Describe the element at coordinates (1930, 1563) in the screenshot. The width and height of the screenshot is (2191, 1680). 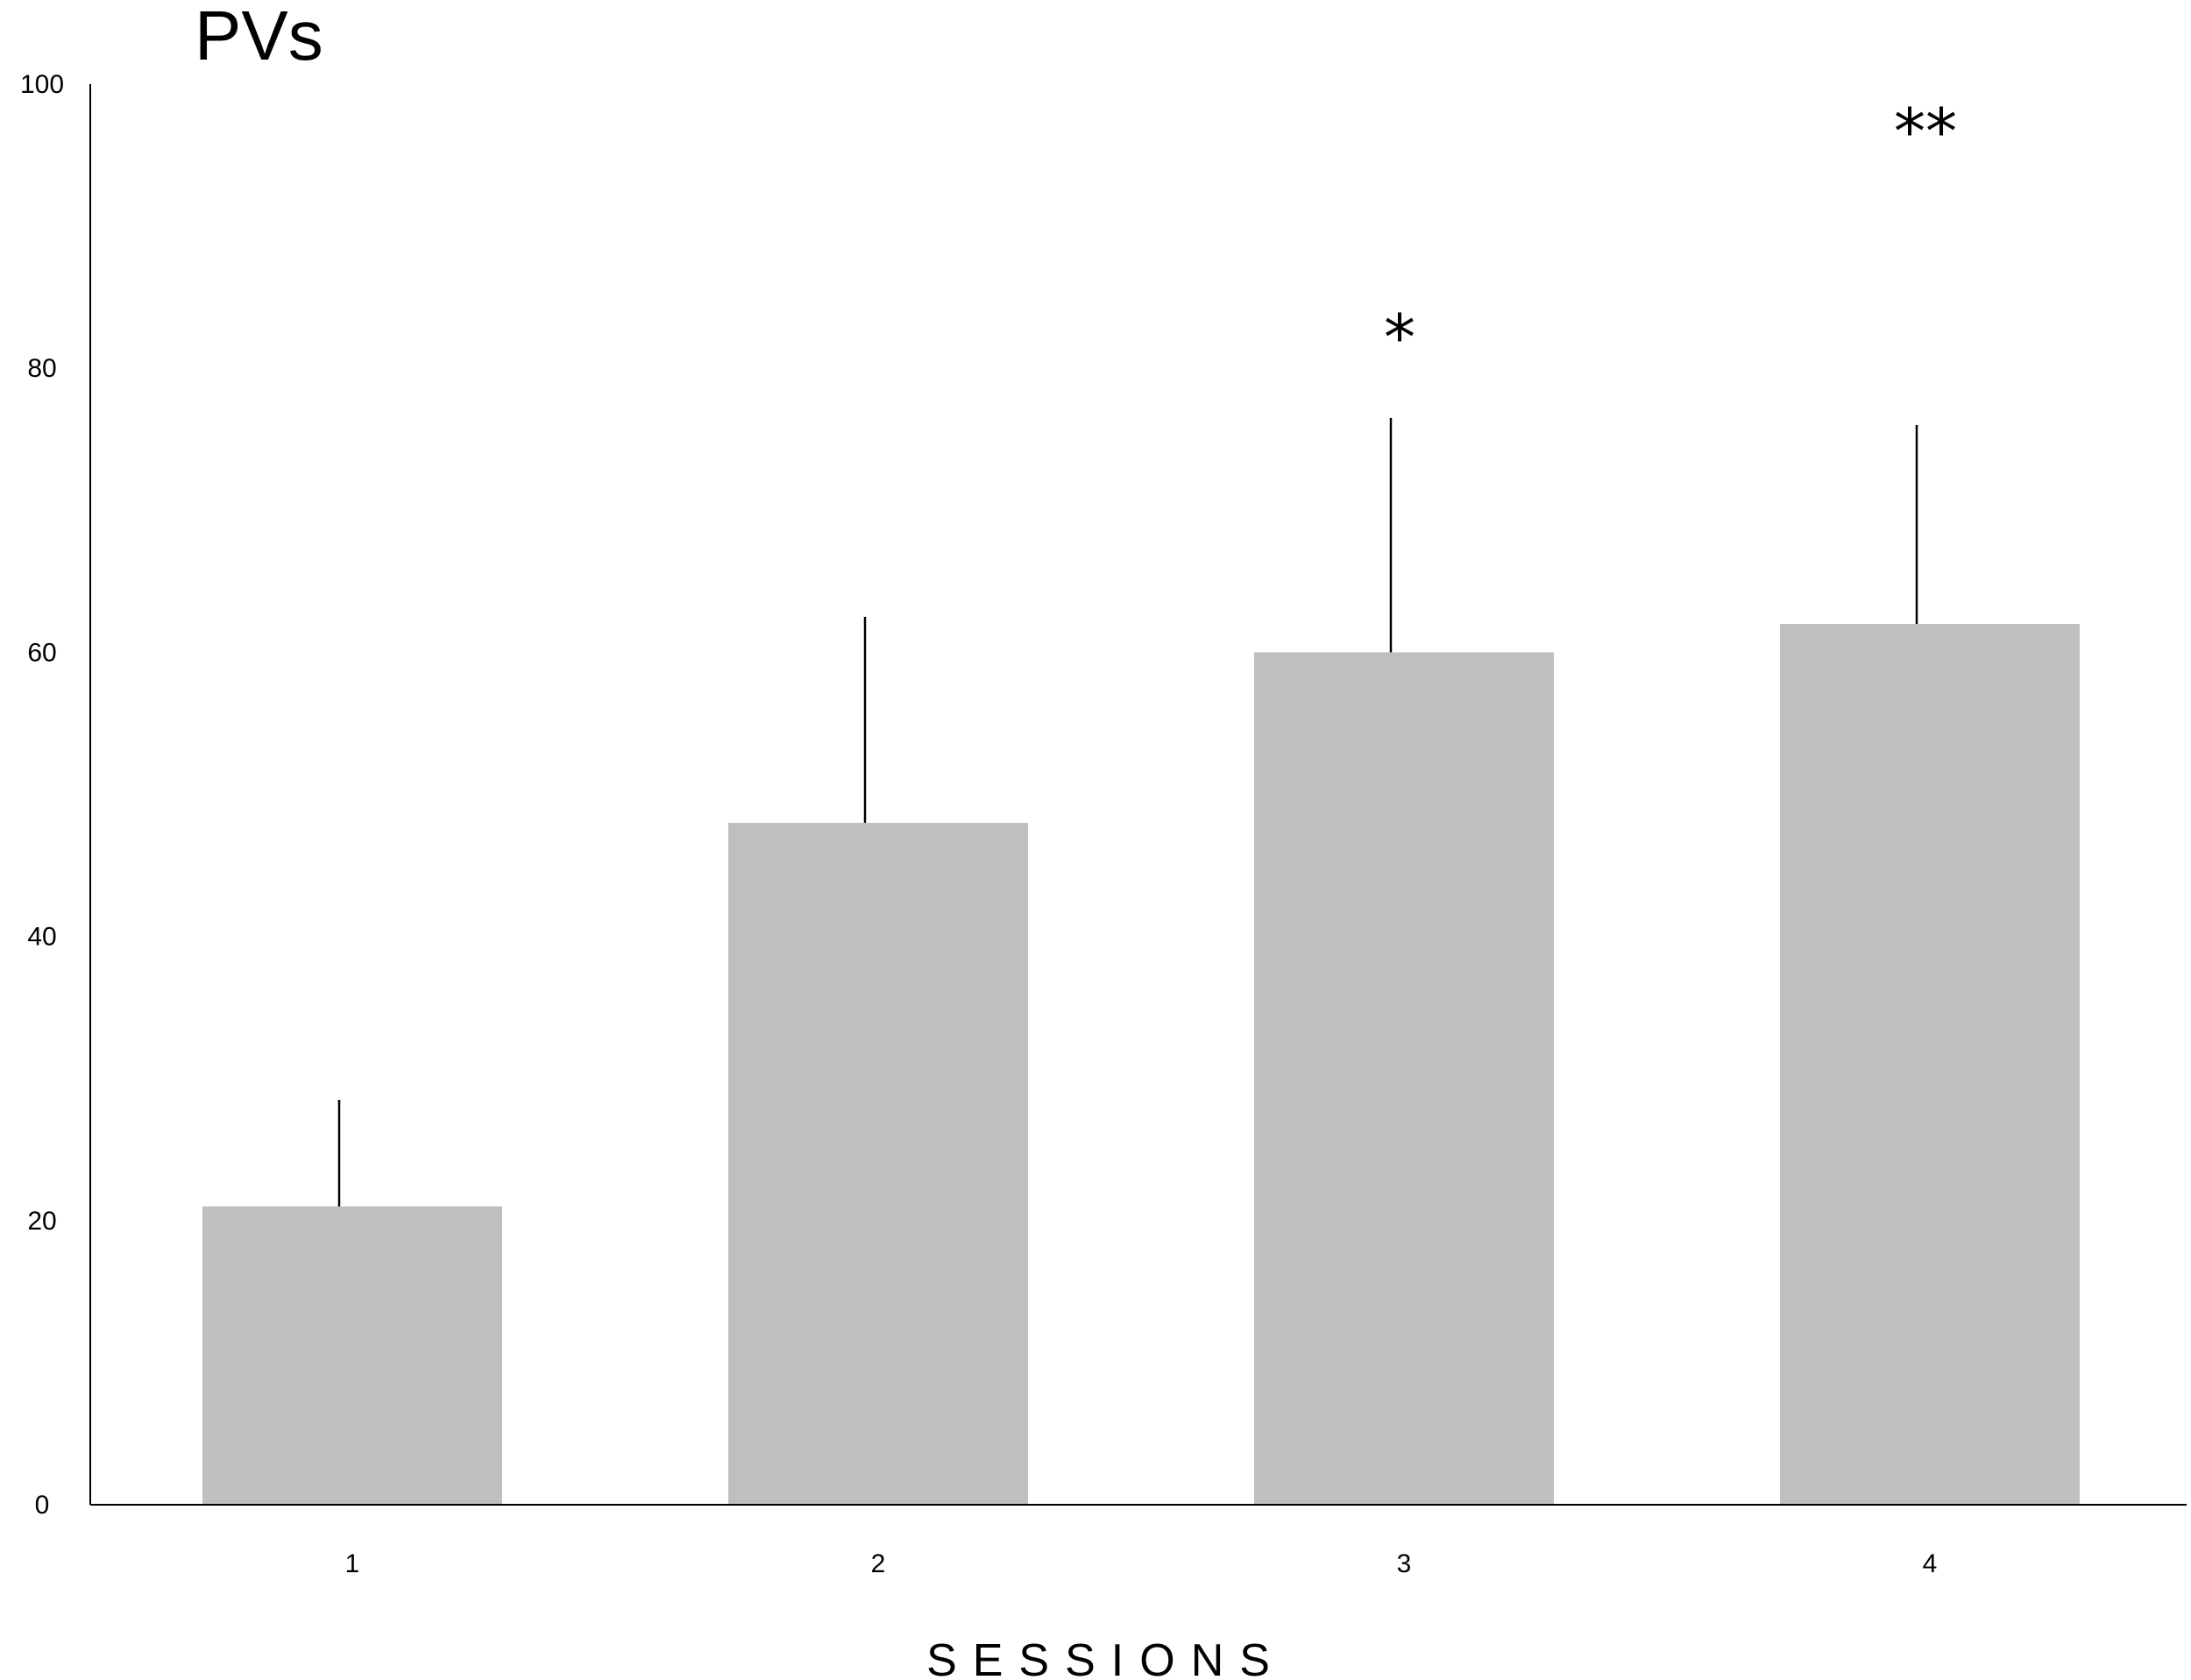
I see `x-tick-label: 4` at that location.